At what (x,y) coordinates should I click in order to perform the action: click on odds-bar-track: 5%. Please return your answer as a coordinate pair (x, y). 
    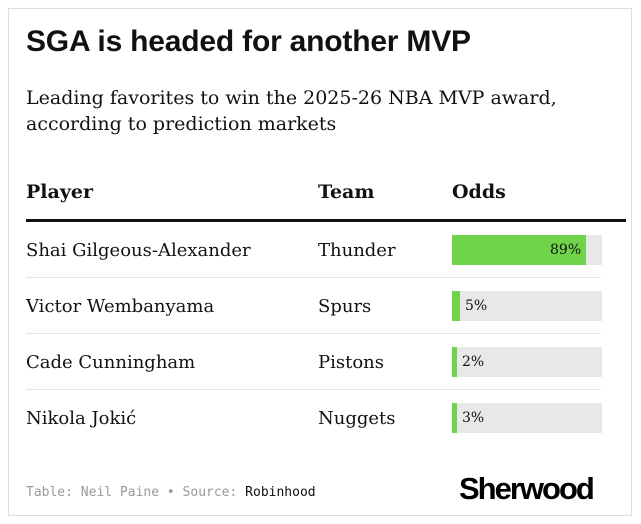
    Looking at the image, I should click on (527, 306).